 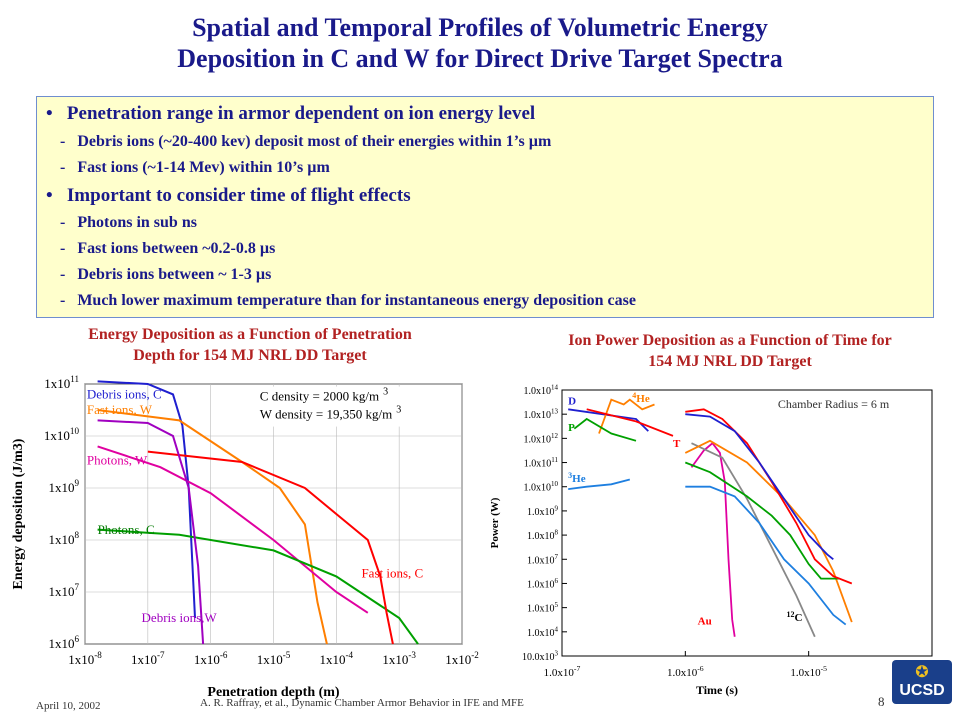 I want to click on note-box, so click(x=347, y=406).